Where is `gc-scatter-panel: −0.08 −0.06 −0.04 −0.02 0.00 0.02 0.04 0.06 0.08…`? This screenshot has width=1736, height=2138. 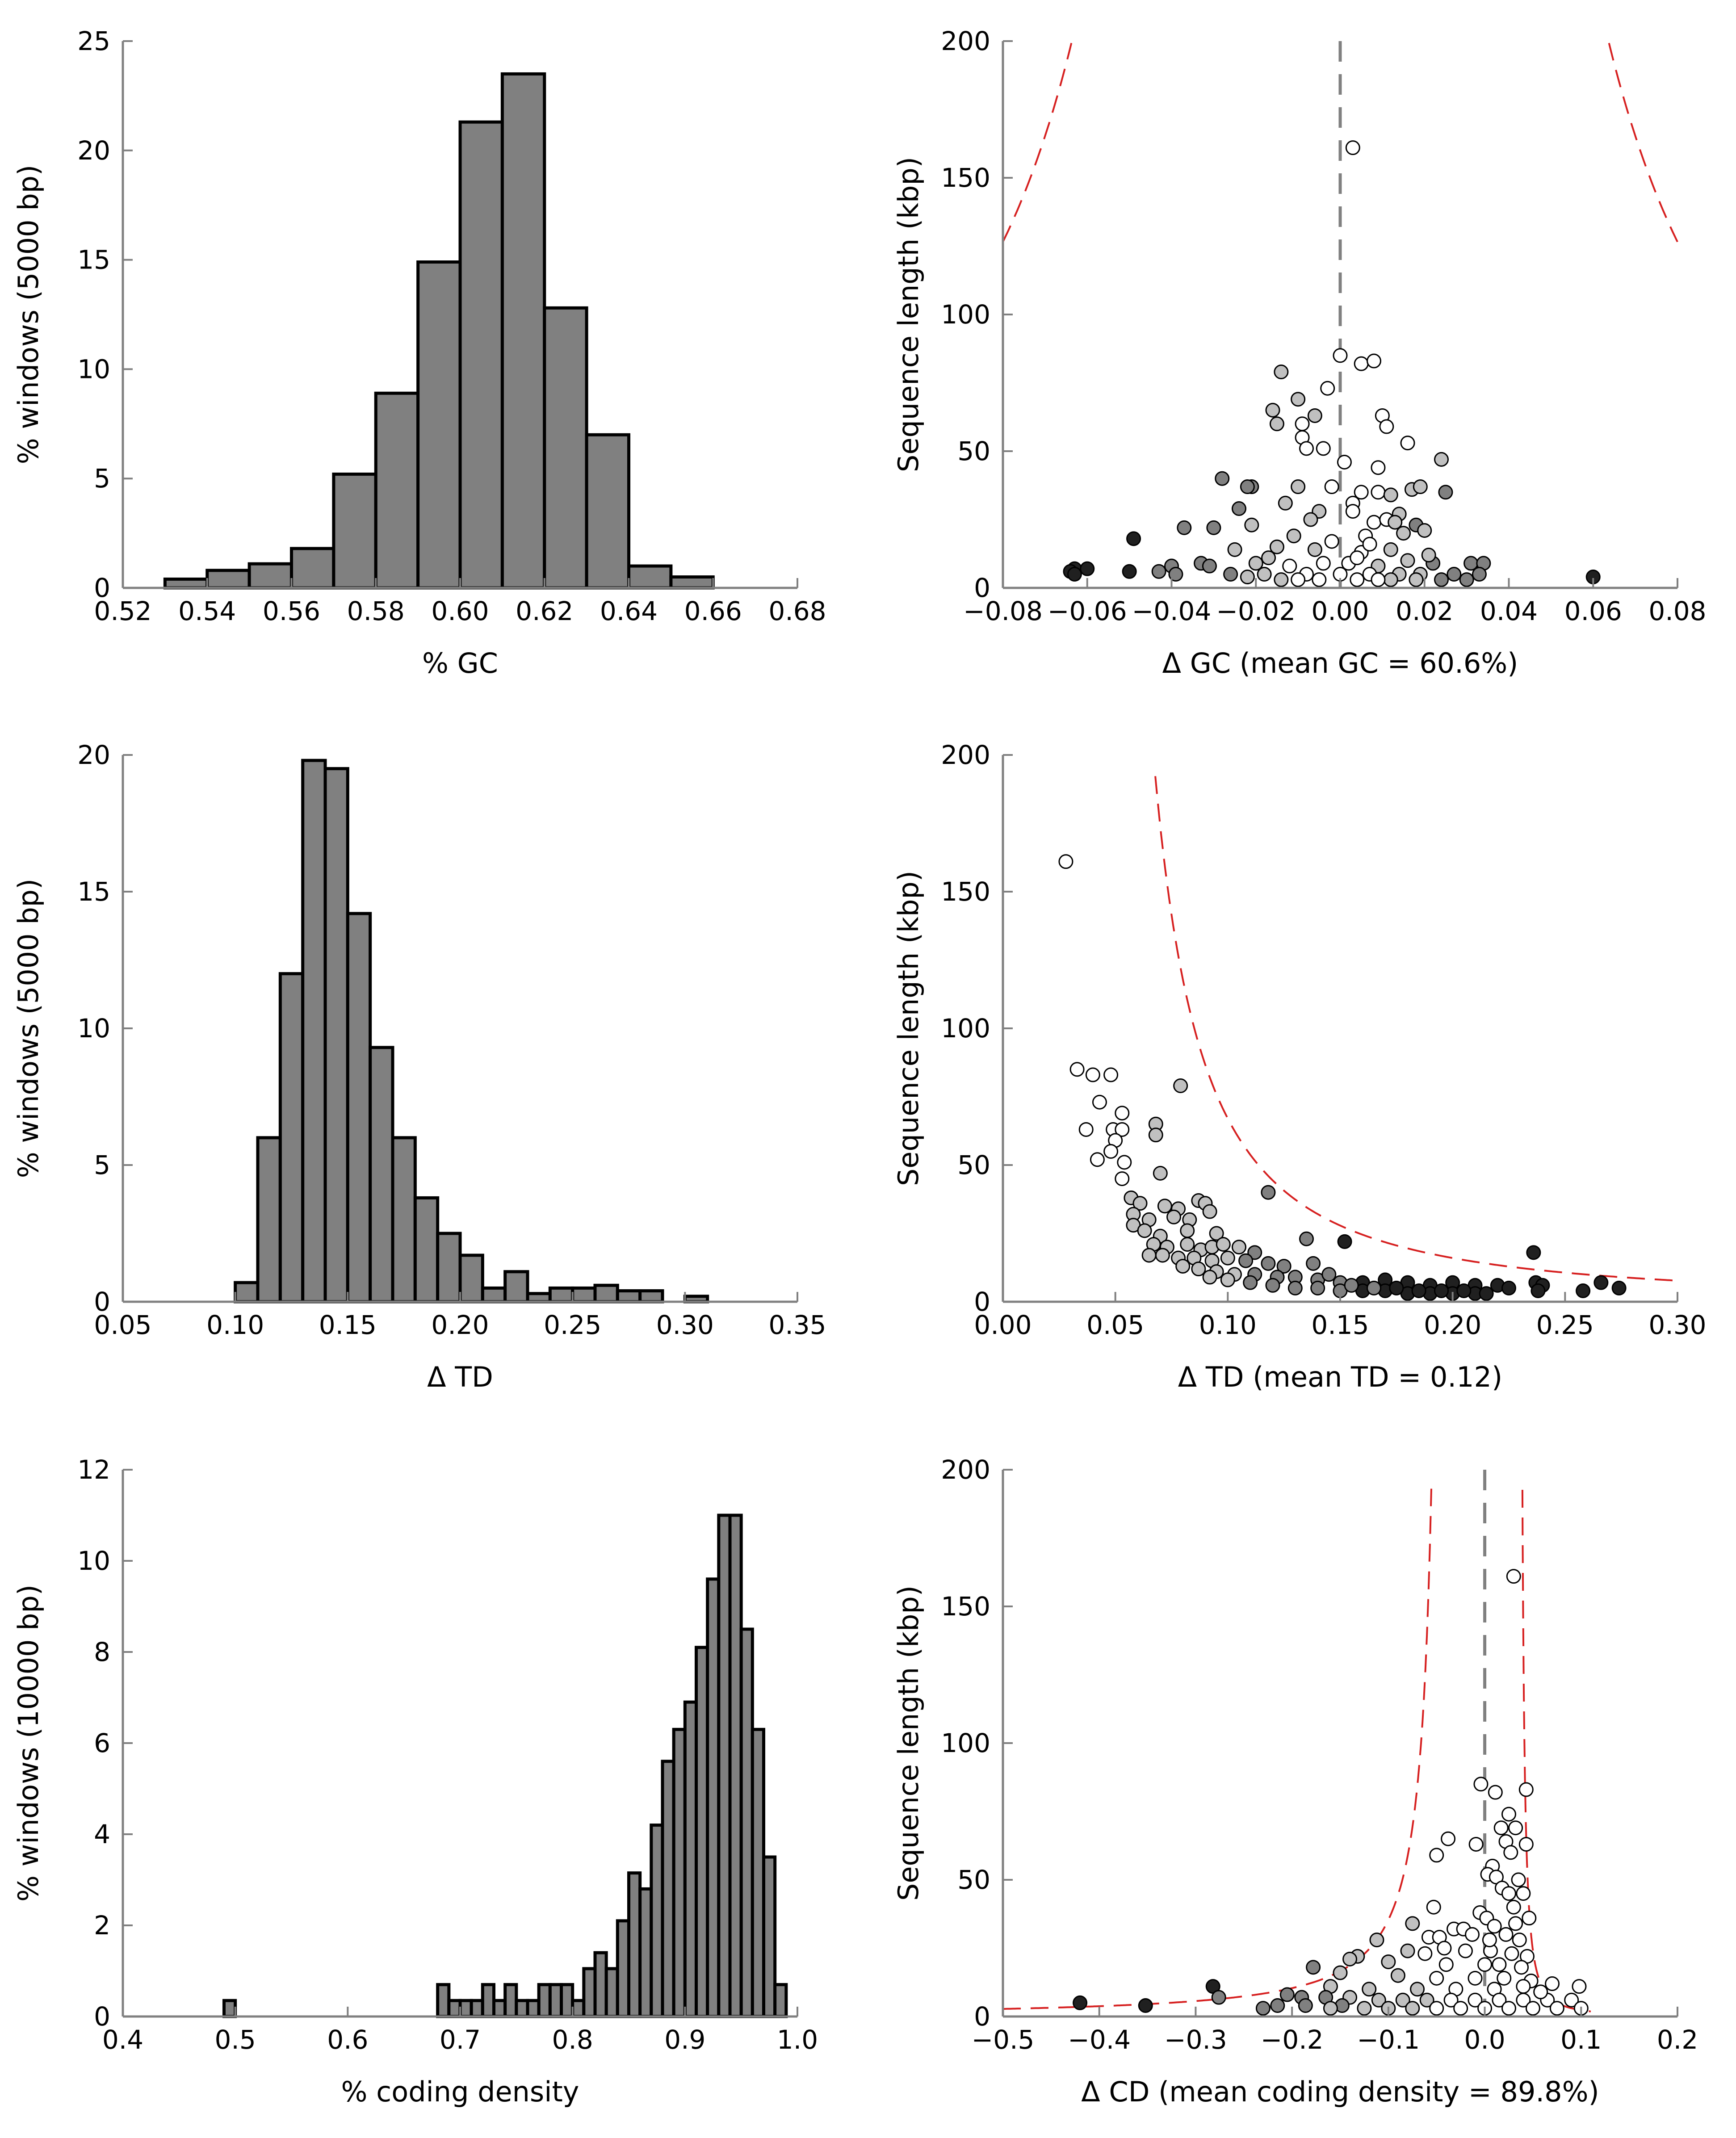 gc-scatter-panel: −0.08 −0.06 −0.04 −0.02 0.00 0.02 0.04 0.06 0.08… is located at coordinates (1299, 353).